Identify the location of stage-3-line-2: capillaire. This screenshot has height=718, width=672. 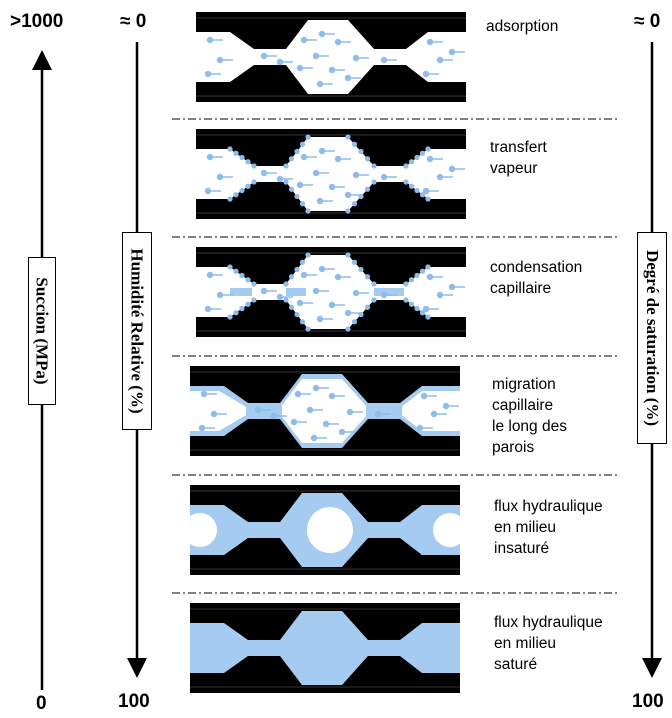
(521, 288).